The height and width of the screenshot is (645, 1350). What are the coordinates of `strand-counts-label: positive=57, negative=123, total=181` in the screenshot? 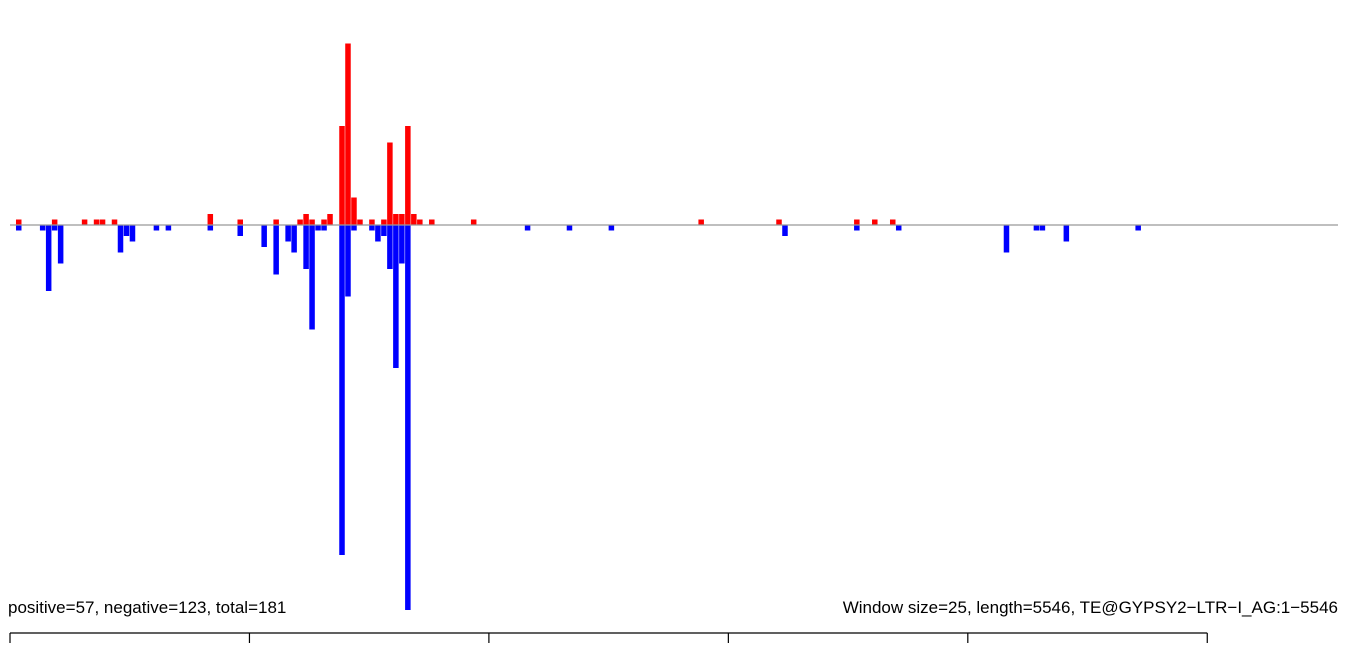 It's located at (147, 607).